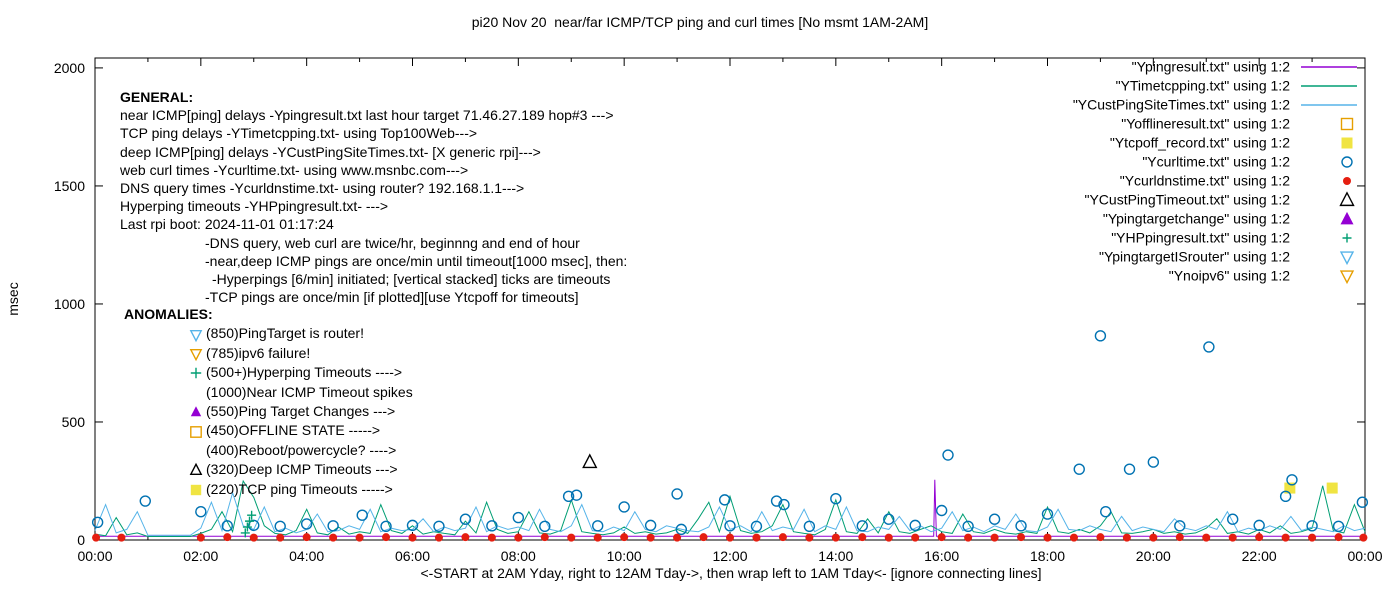 This screenshot has width=1400, height=600. I want to click on general-heading: GENERAL:, so click(157, 97).